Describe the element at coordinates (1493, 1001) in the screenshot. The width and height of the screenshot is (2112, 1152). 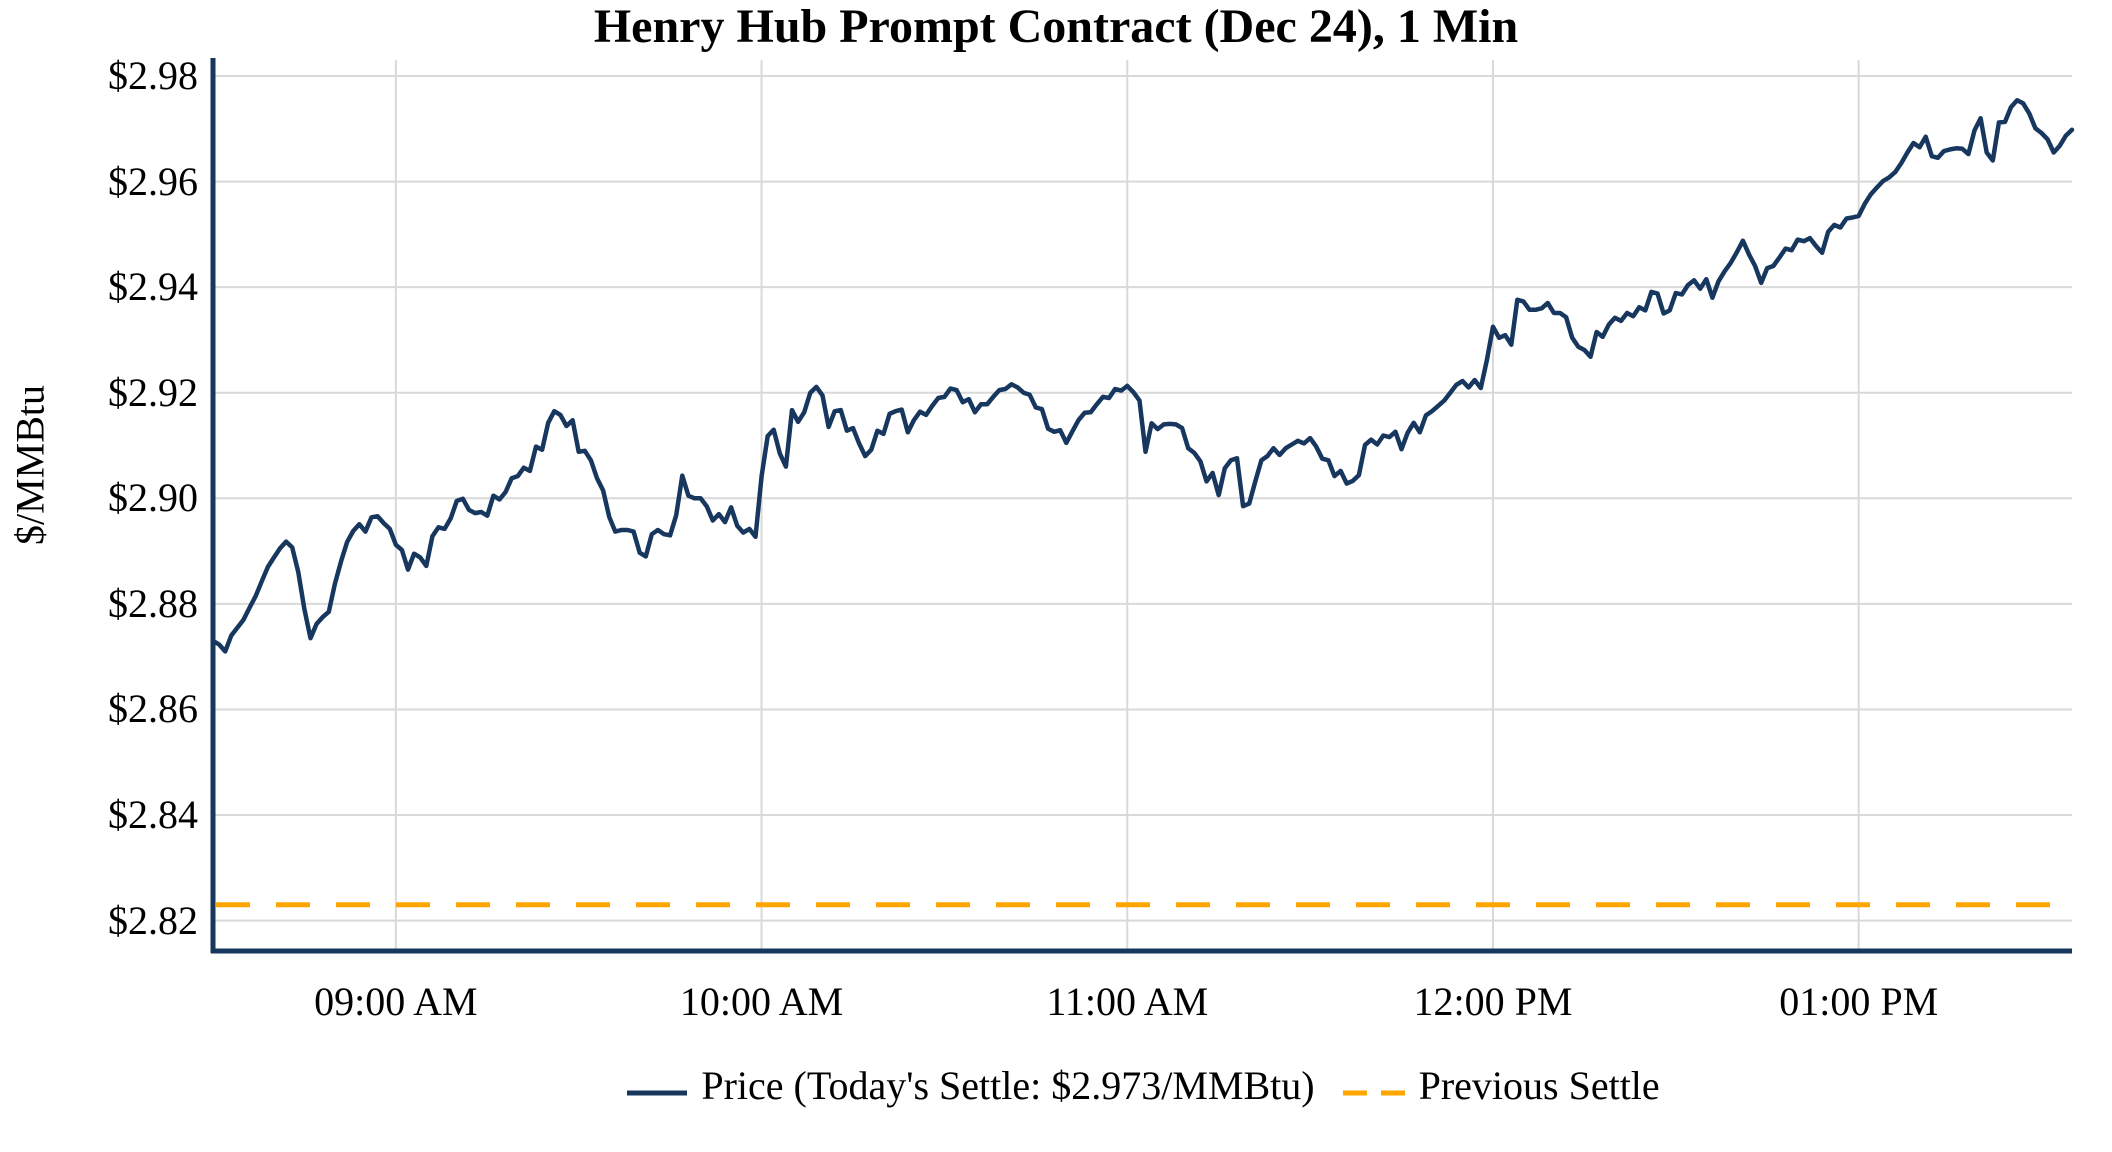
I see `x-tick-label: 12:00 PM` at that location.